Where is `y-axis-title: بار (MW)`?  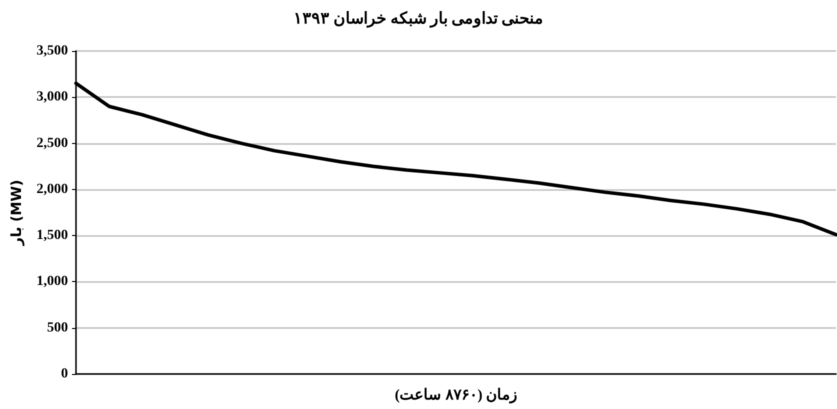
y-axis-title: بار (MW) is located at coordinates (17, 213).